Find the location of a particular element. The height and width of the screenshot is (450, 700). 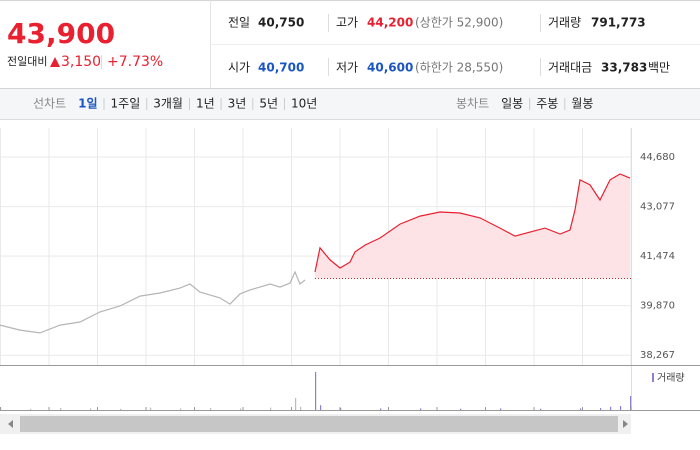

stat-value: 40,600 is located at coordinates (390, 68).